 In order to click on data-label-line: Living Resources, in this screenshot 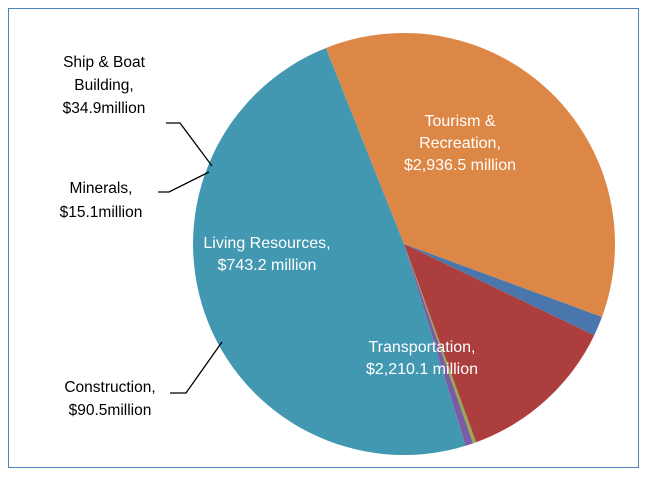, I will do `click(266, 243)`.